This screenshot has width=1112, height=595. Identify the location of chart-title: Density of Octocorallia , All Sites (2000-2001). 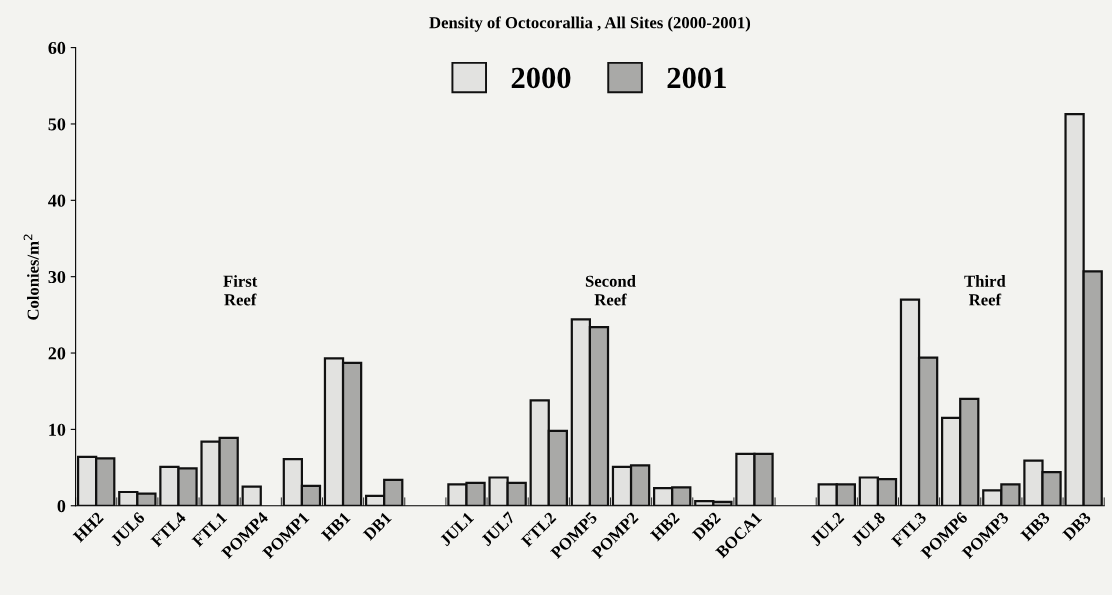
(590, 24).